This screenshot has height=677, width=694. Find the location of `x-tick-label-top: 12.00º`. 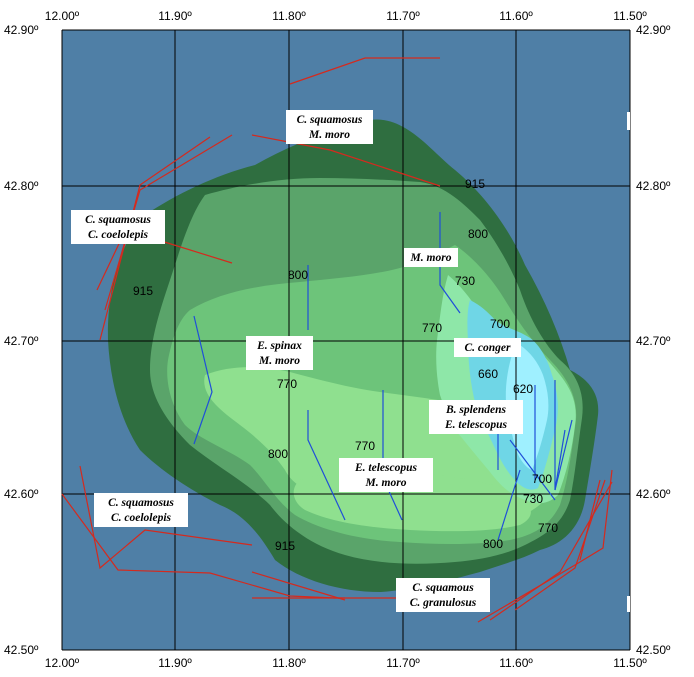

x-tick-label-top: 12.00º is located at coordinates (62, 16).